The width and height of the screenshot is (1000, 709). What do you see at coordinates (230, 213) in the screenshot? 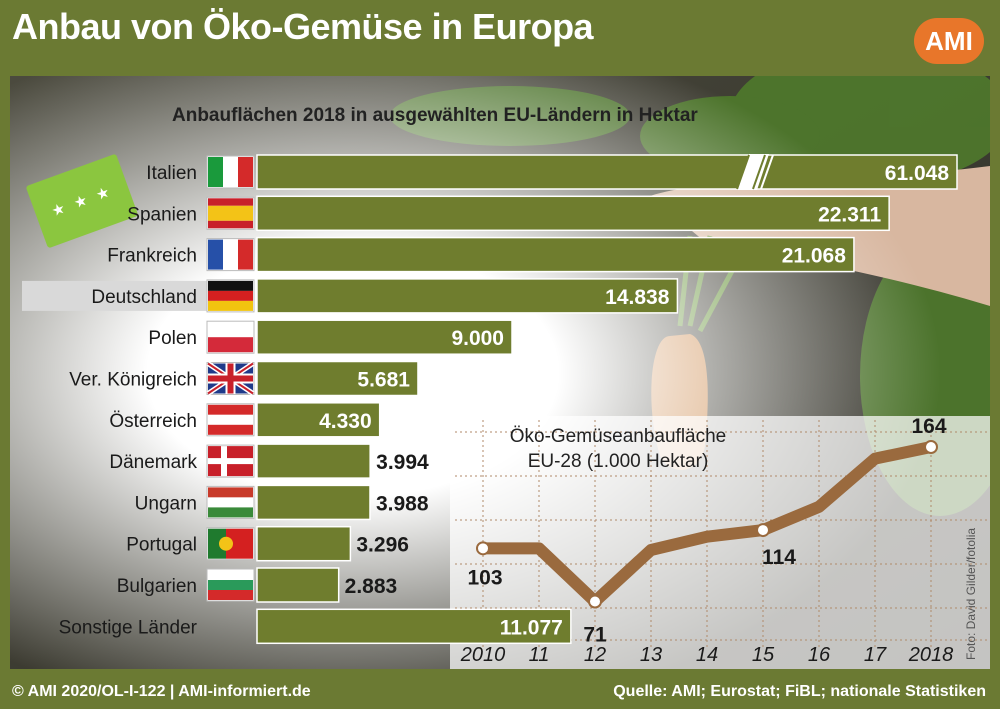
I see `spain-flag` at bounding box center [230, 213].